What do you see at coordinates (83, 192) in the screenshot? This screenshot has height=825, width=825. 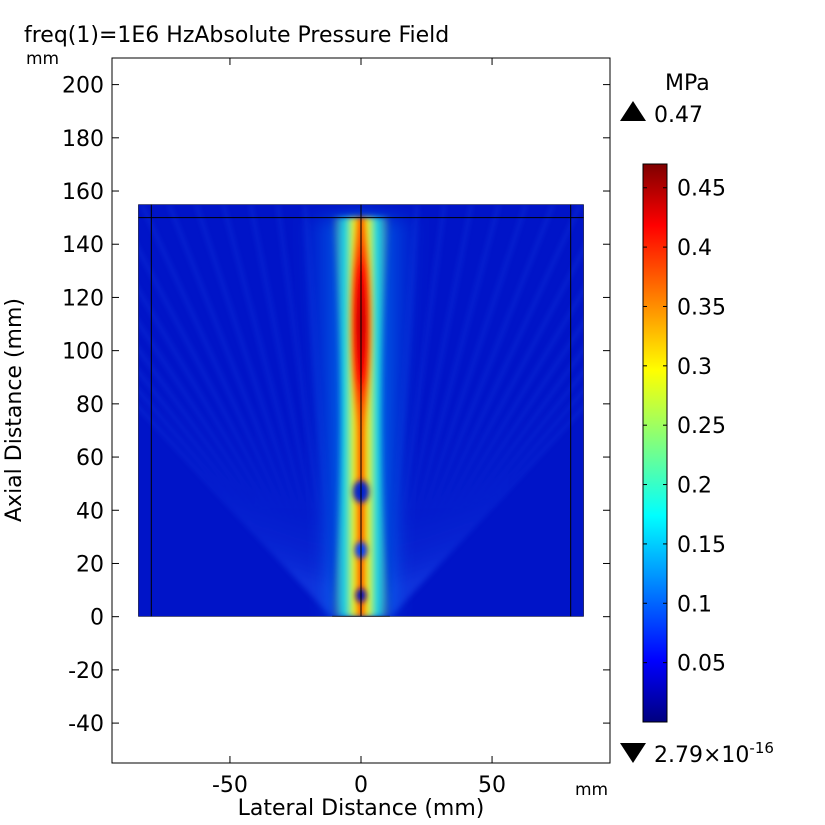 I see `y-tick-label: 160` at bounding box center [83, 192].